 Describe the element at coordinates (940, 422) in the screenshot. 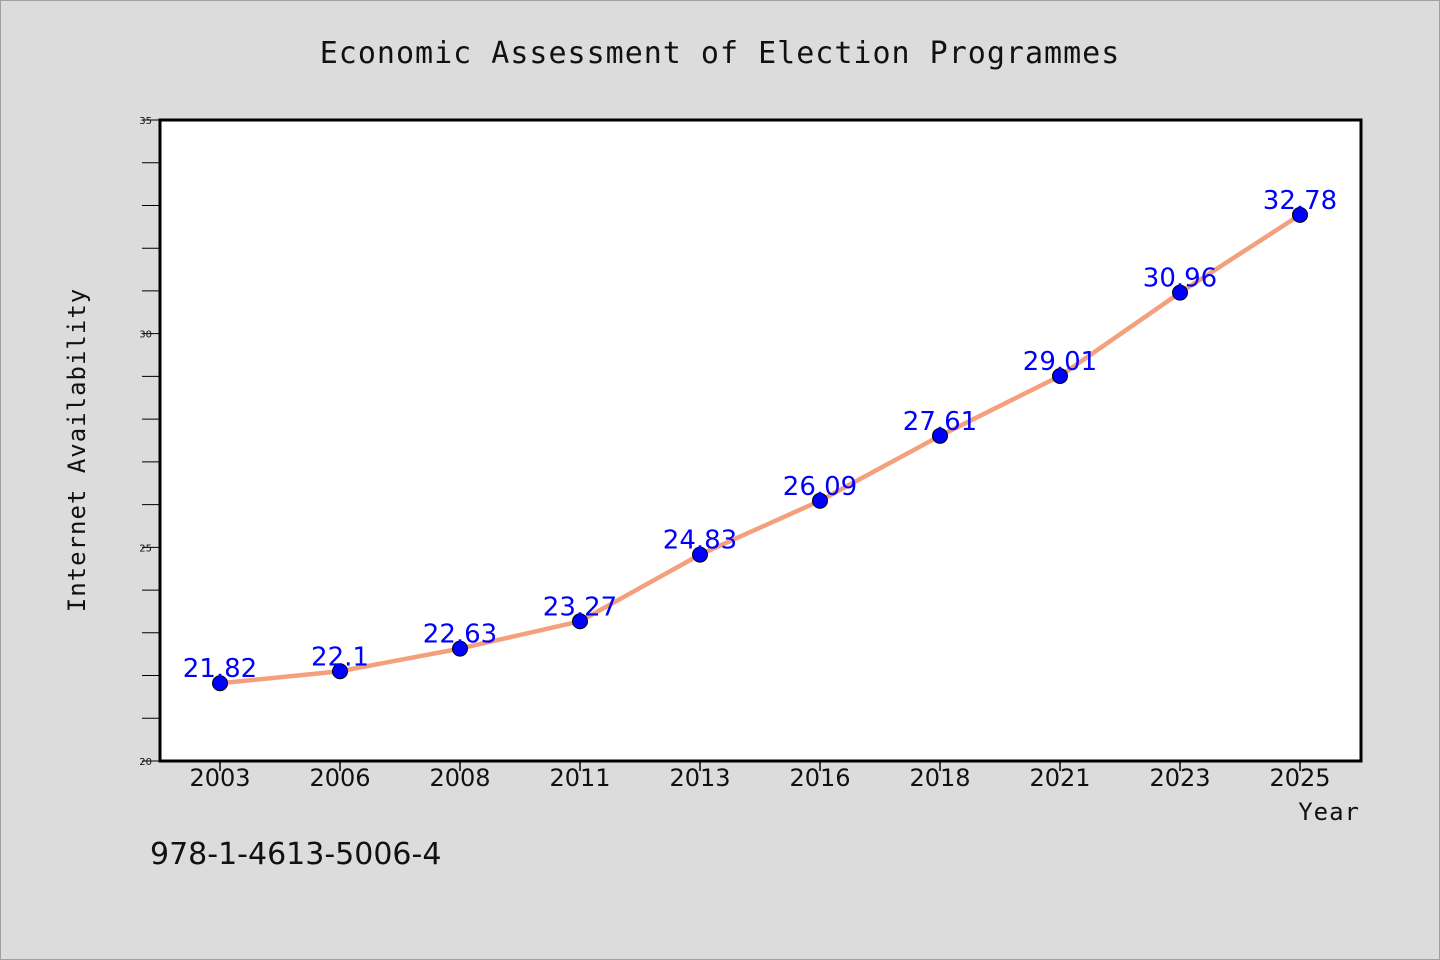

I see `data-label: 27.61` at that location.